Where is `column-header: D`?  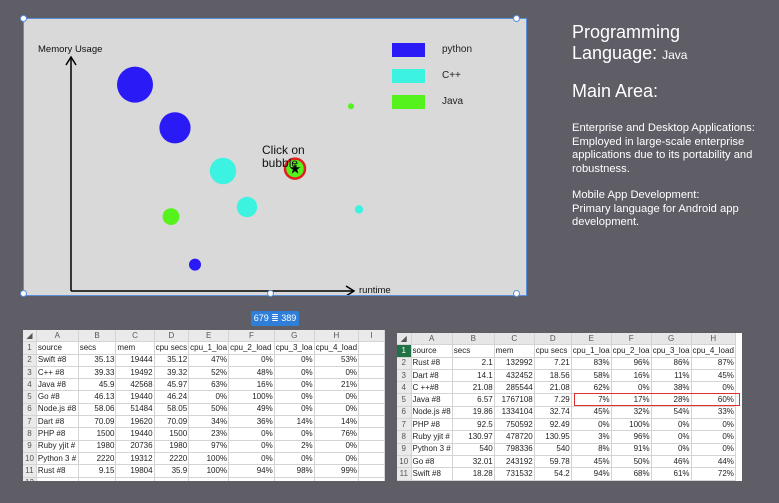 column-header: D is located at coordinates (553, 339).